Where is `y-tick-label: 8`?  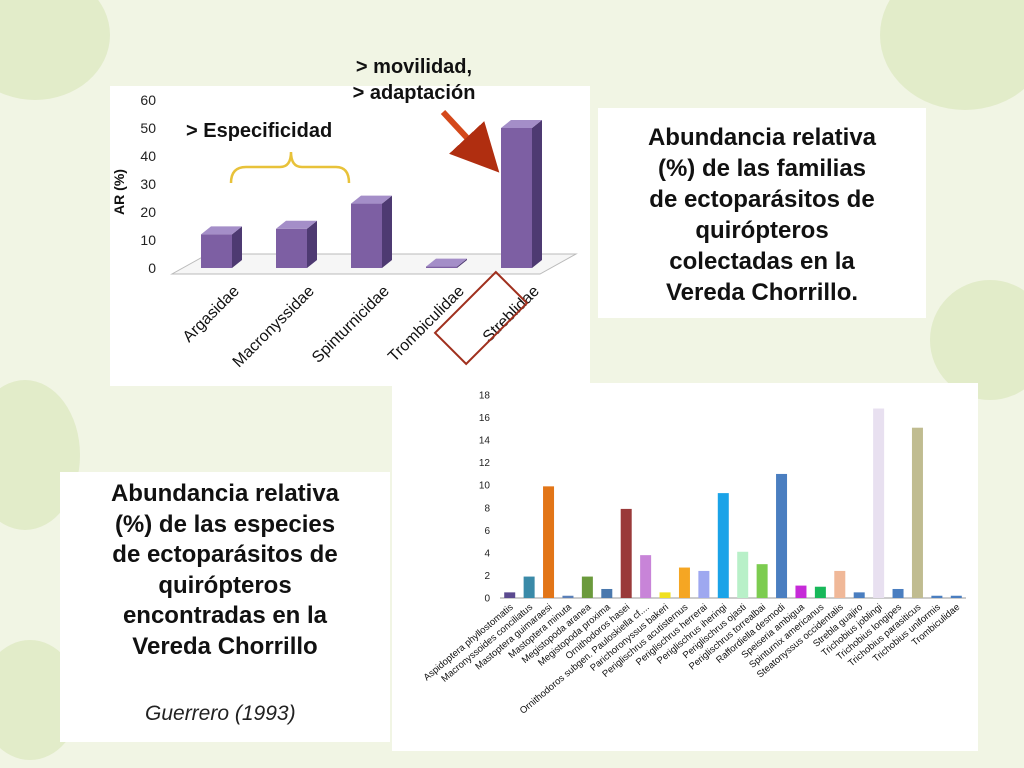 y-tick-label: 8 is located at coordinates (487, 508).